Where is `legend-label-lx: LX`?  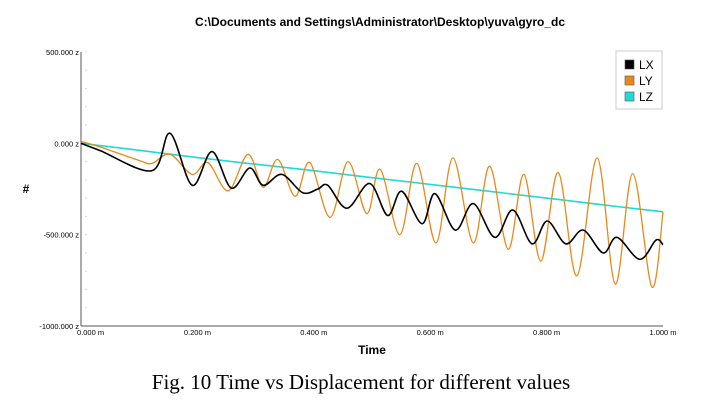 legend-label-lx: LX is located at coordinates (646, 65).